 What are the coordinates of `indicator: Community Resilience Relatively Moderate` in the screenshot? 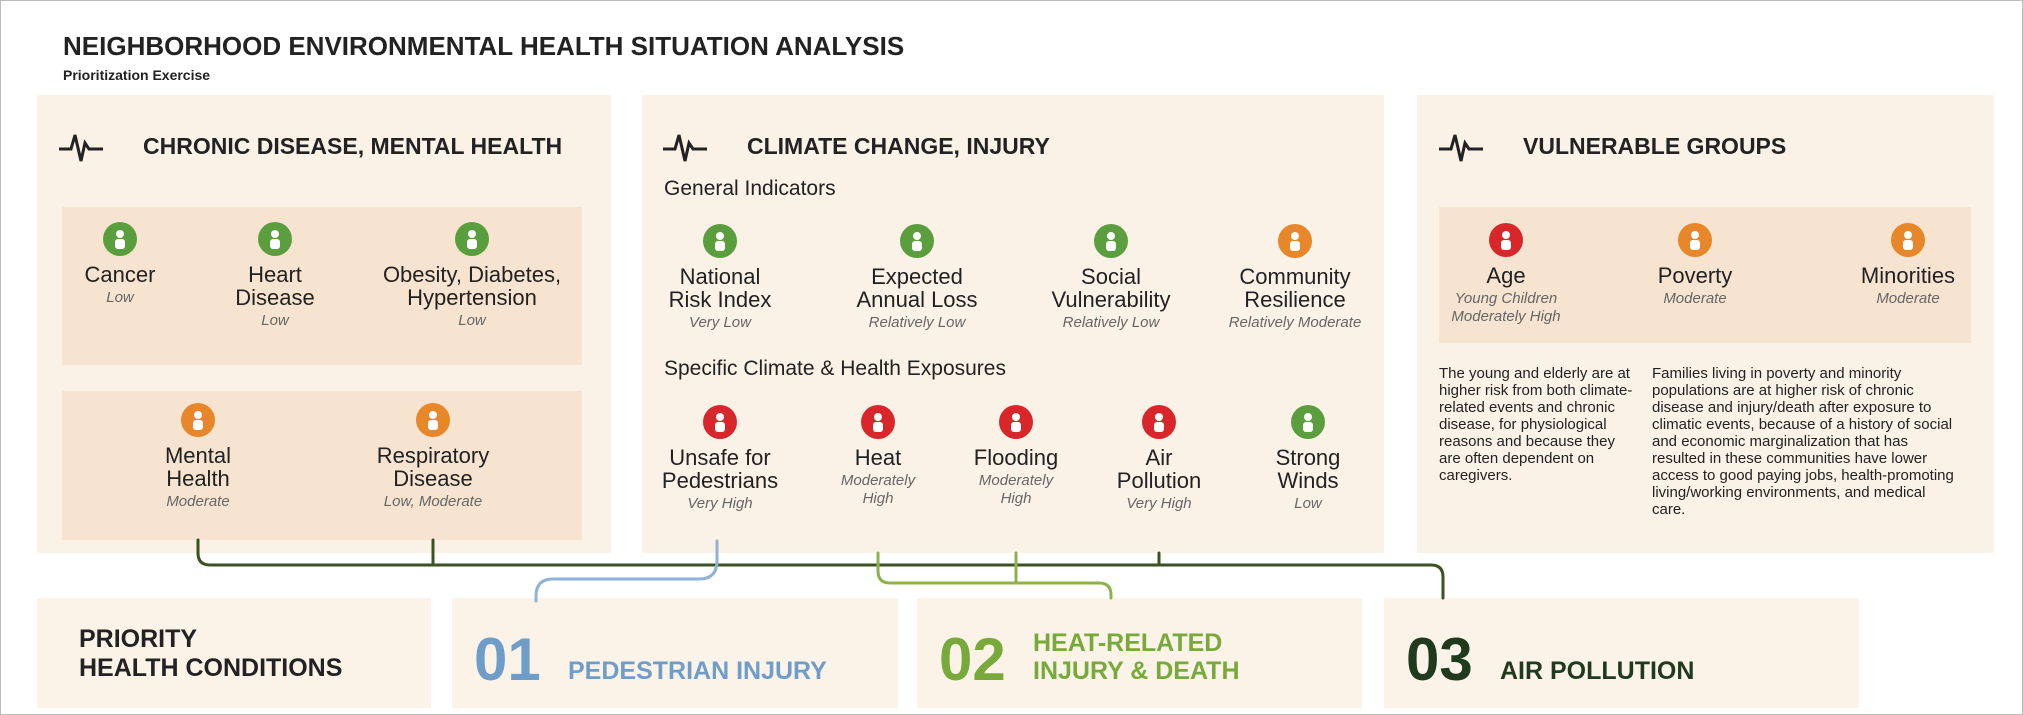 It's located at (1295, 277).